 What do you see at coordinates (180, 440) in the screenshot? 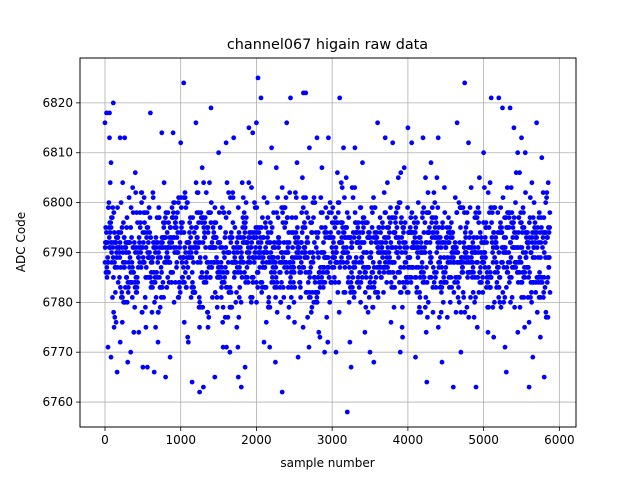
I see `x-tick-label: 1000` at bounding box center [180, 440].